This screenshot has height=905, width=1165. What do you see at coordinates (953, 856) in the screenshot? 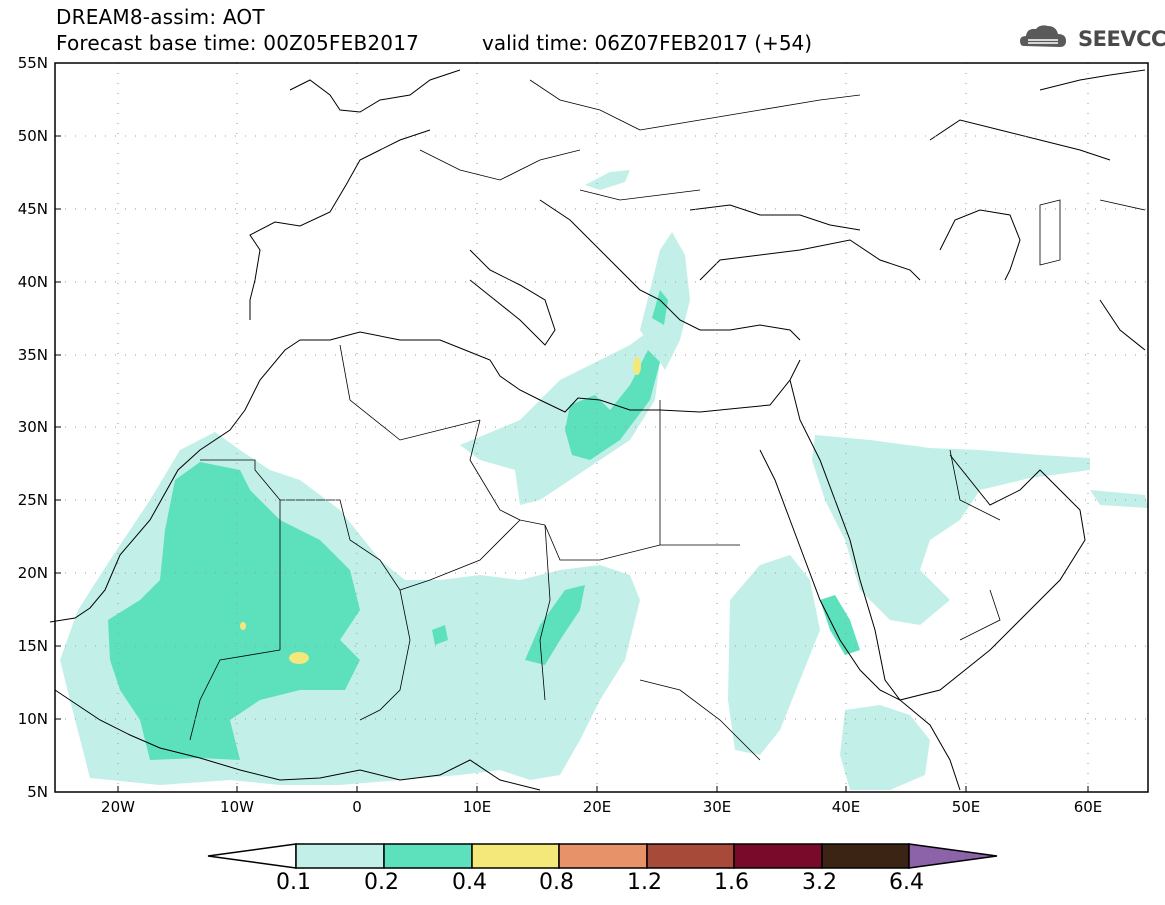
I see `color-bar-high-arrow` at bounding box center [953, 856].